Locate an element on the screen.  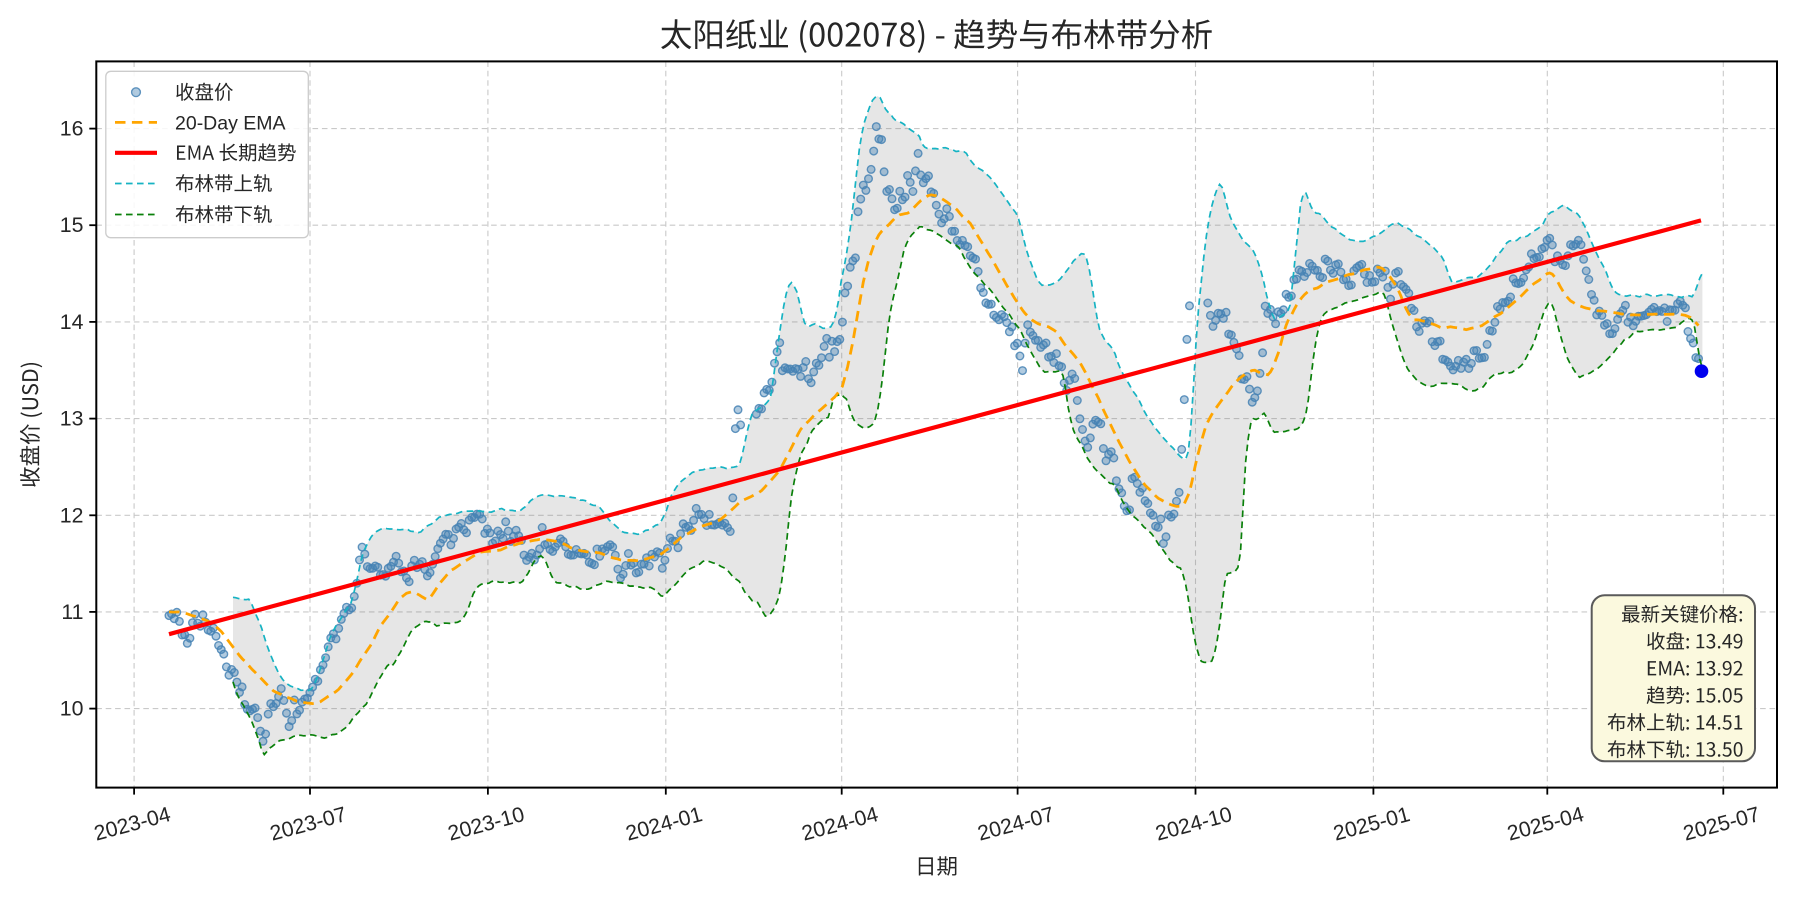
svg-text: 16 is located at coordinates (72, 129).